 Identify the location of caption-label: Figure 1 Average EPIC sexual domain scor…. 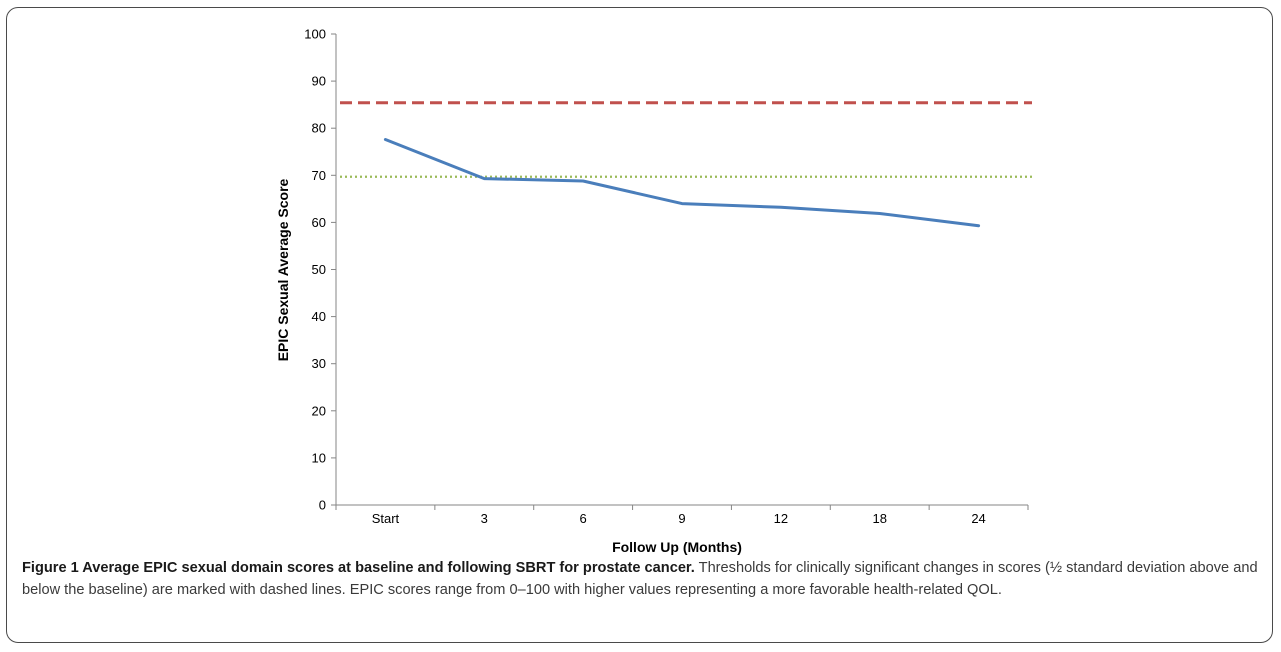
(358, 568).